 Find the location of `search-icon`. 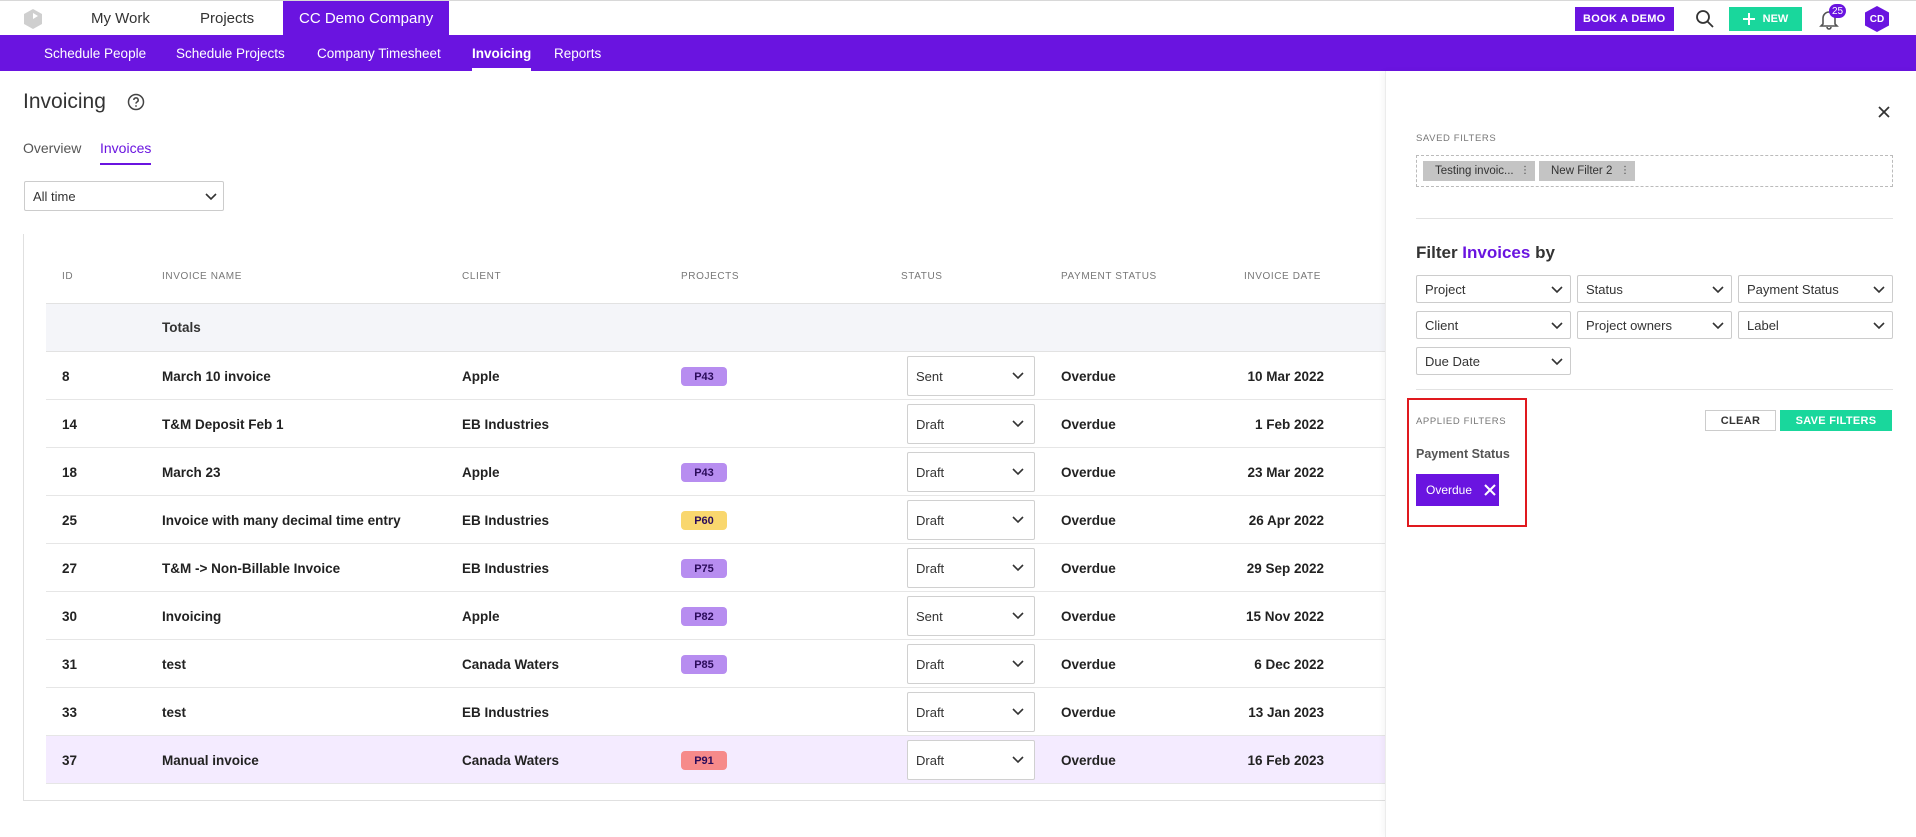

search-icon is located at coordinates (1705, 19).